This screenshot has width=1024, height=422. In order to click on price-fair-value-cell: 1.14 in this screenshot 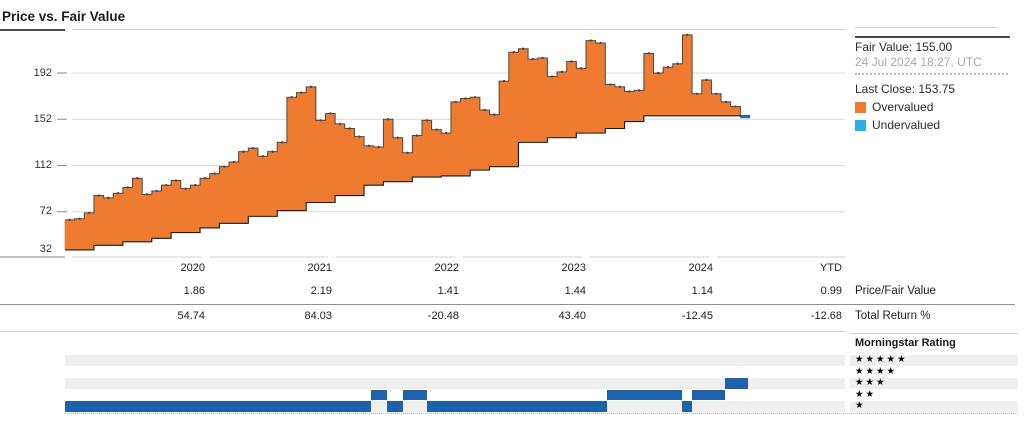, I will do `click(702, 291)`.